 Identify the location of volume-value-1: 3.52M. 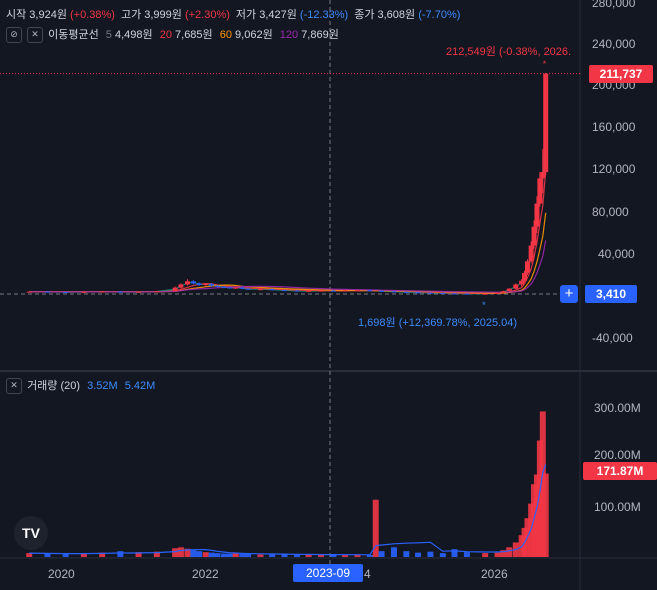
(102, 386).